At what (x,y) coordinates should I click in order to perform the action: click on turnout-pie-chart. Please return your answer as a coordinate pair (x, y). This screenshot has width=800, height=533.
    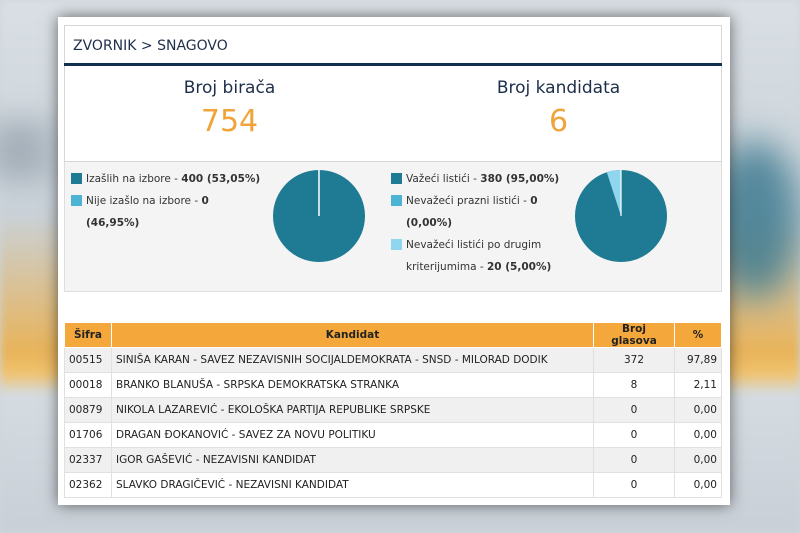
    Looking at the image, I should click on (319, 216).